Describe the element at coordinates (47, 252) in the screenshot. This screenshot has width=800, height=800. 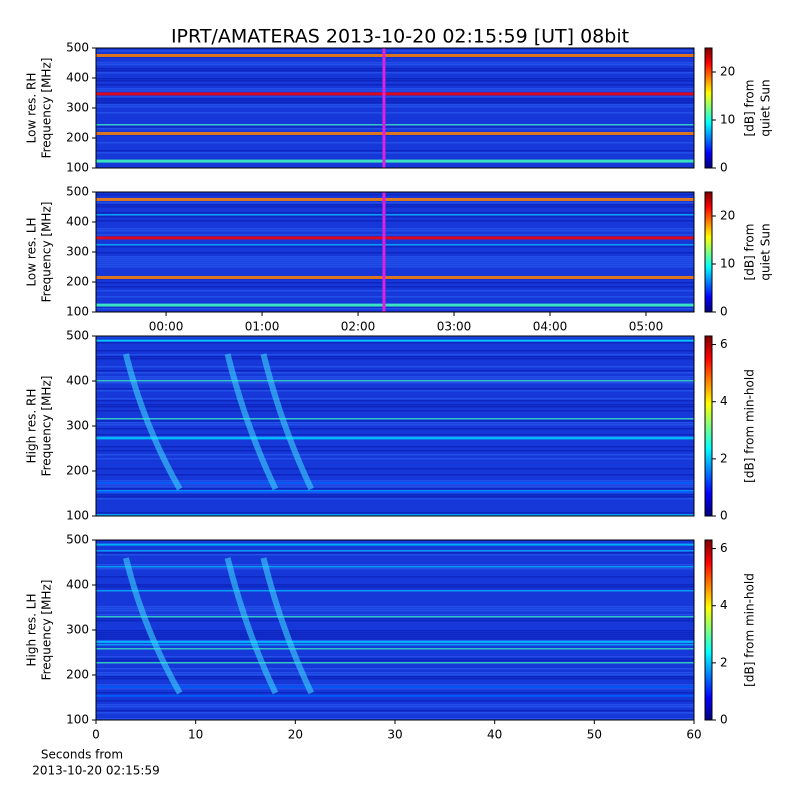
I see `y-axis-label: Frequency [MHz]` at that location.